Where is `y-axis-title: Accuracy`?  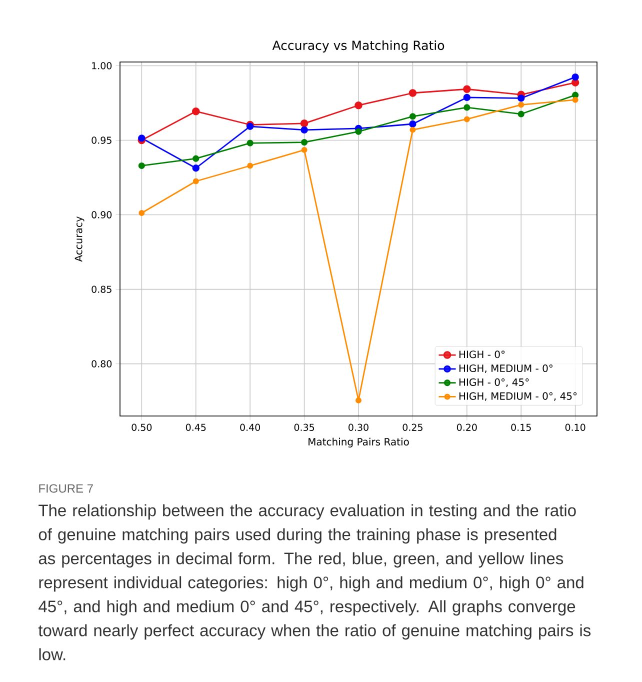
y-axis-title: Accuracy is located at coordinates (79, 239).